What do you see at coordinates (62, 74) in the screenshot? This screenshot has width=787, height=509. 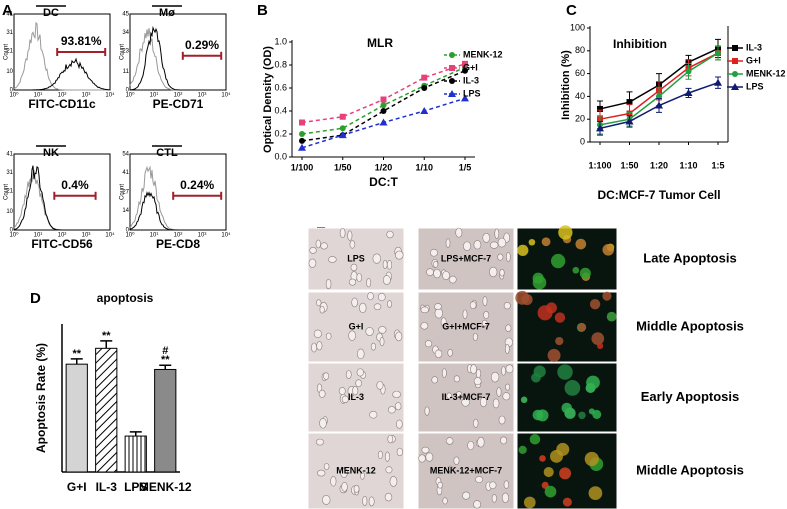 I see `histogram-curve` at bounding box center [62, 74].